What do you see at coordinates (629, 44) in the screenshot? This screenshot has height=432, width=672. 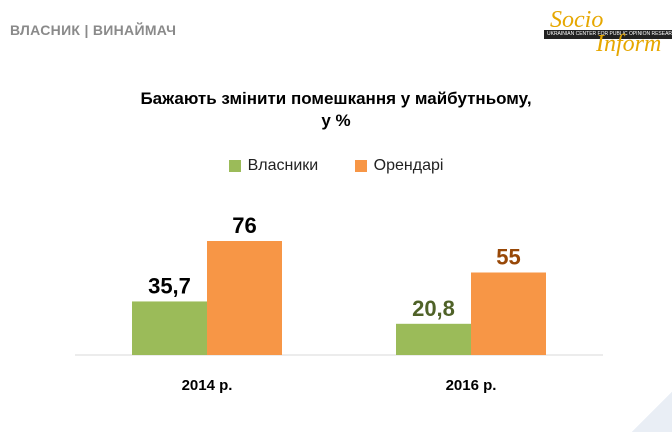 I see `logo-text-inform: Inform` at bounding box center [629, 44].